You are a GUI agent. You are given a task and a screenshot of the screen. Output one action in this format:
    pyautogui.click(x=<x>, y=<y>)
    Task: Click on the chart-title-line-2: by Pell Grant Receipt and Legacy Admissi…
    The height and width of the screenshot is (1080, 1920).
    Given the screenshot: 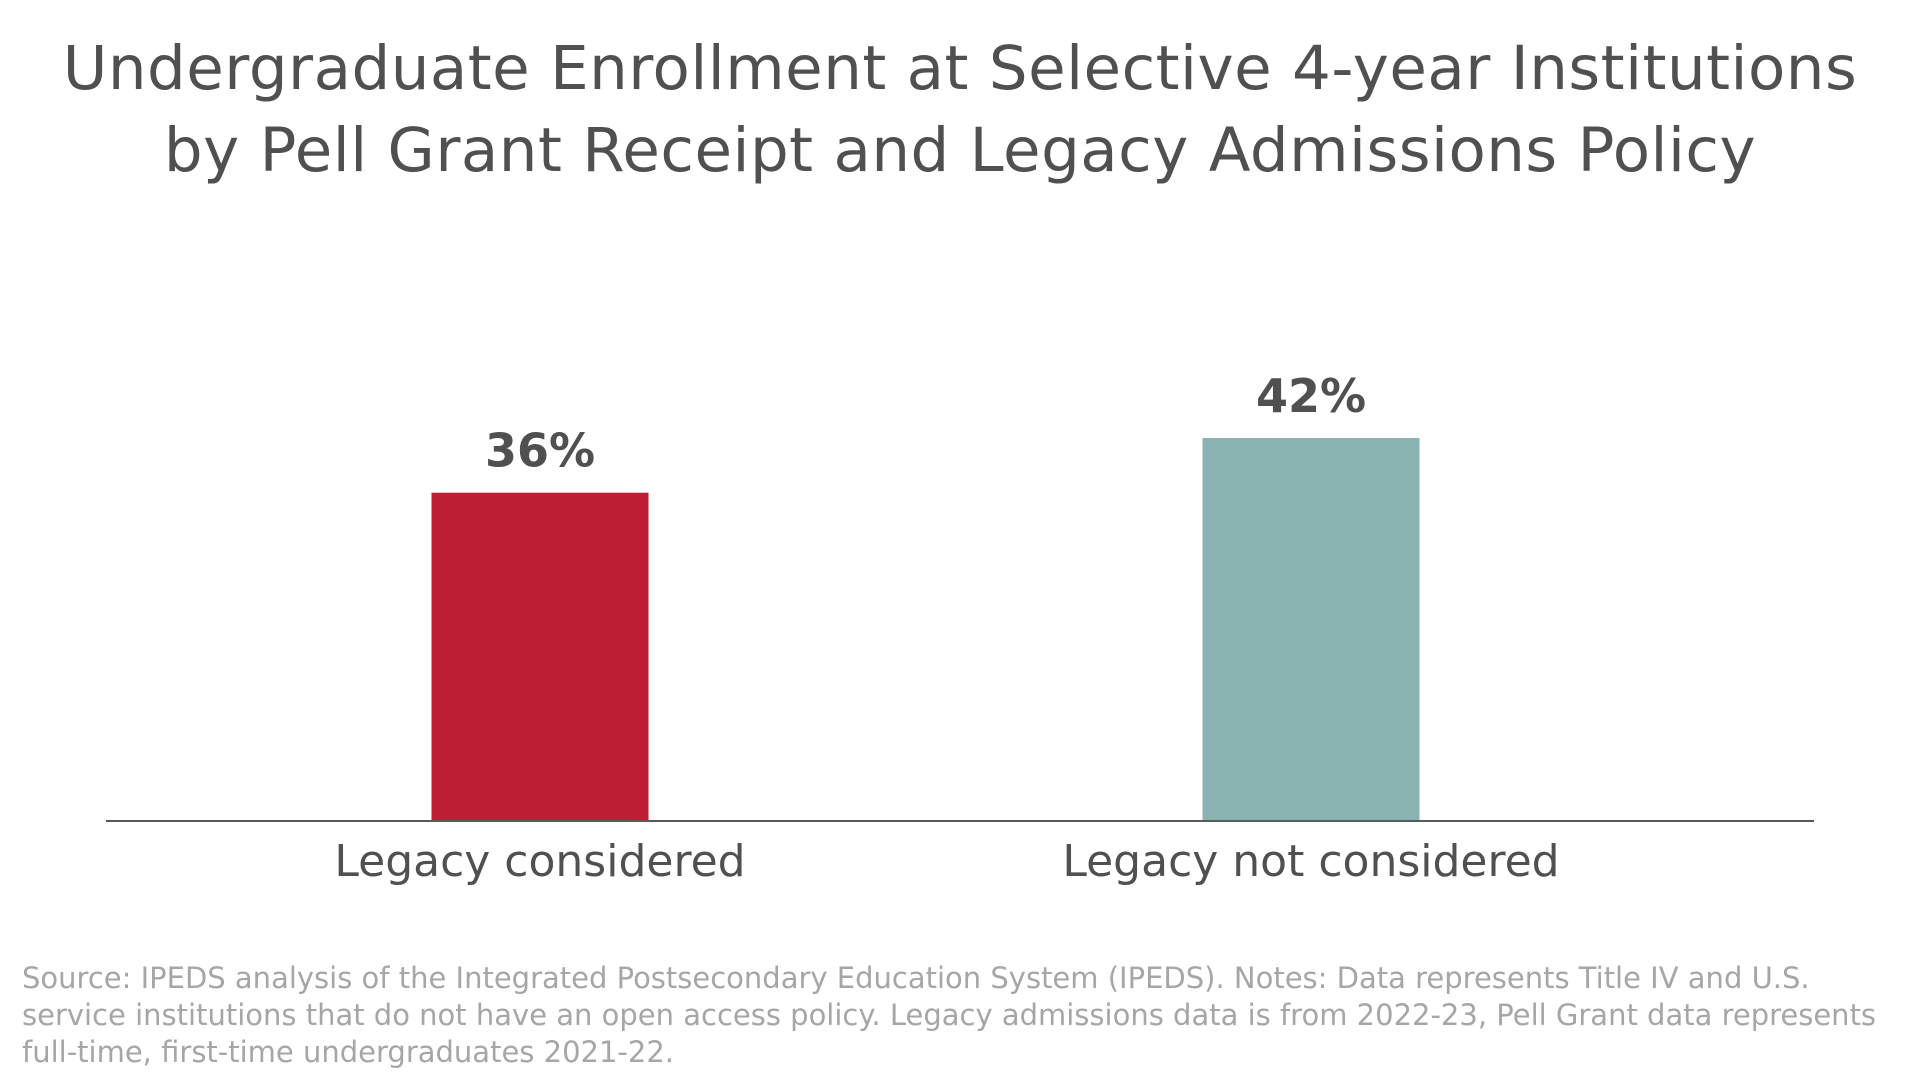 What is the action you would take?
    pyautogui.click(x=960, y=150)
    